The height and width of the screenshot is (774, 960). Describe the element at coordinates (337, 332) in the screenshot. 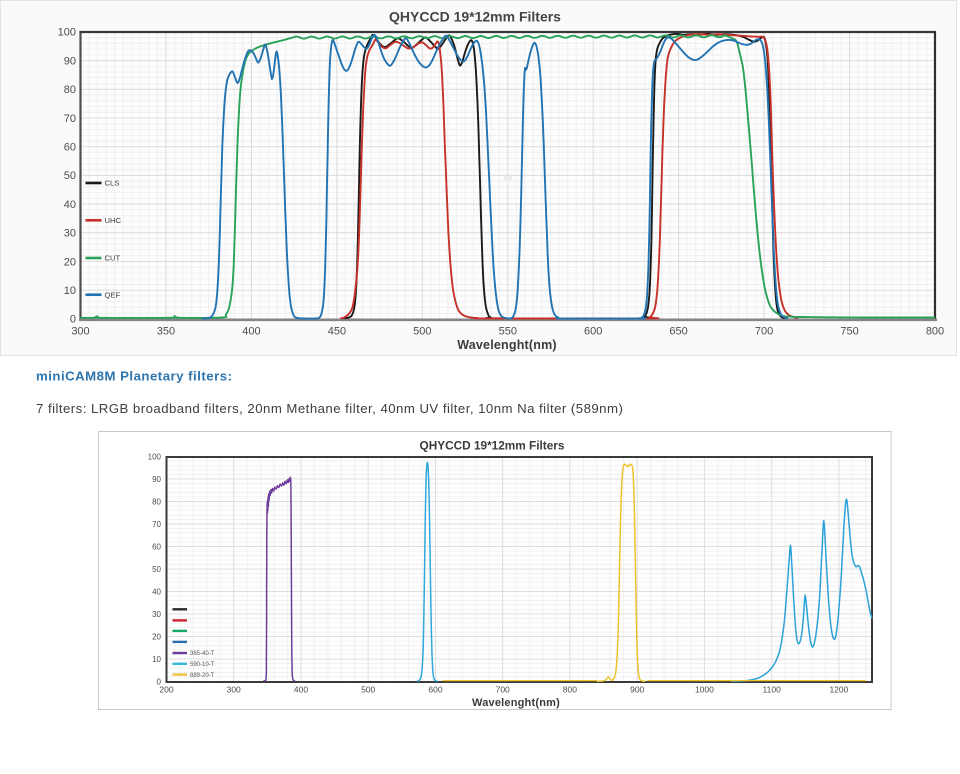

I see `svg-text: 450` at that location.